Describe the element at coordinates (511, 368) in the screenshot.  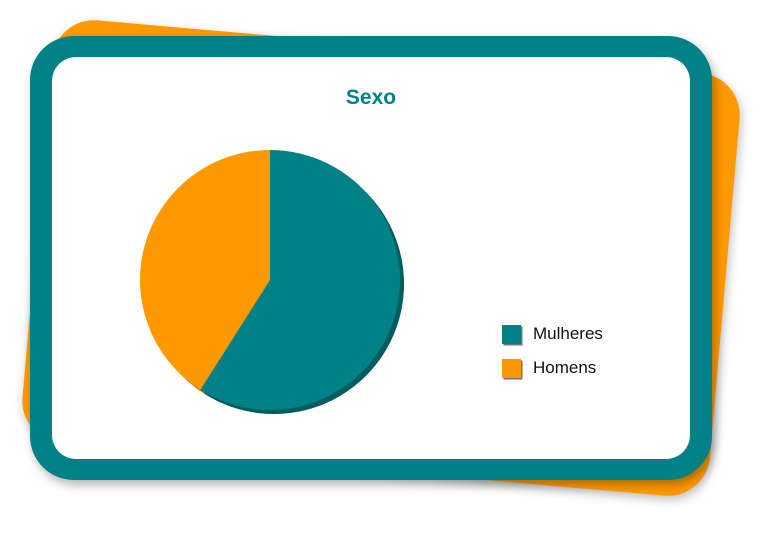
I see `legend-swatch-homens` at that location.